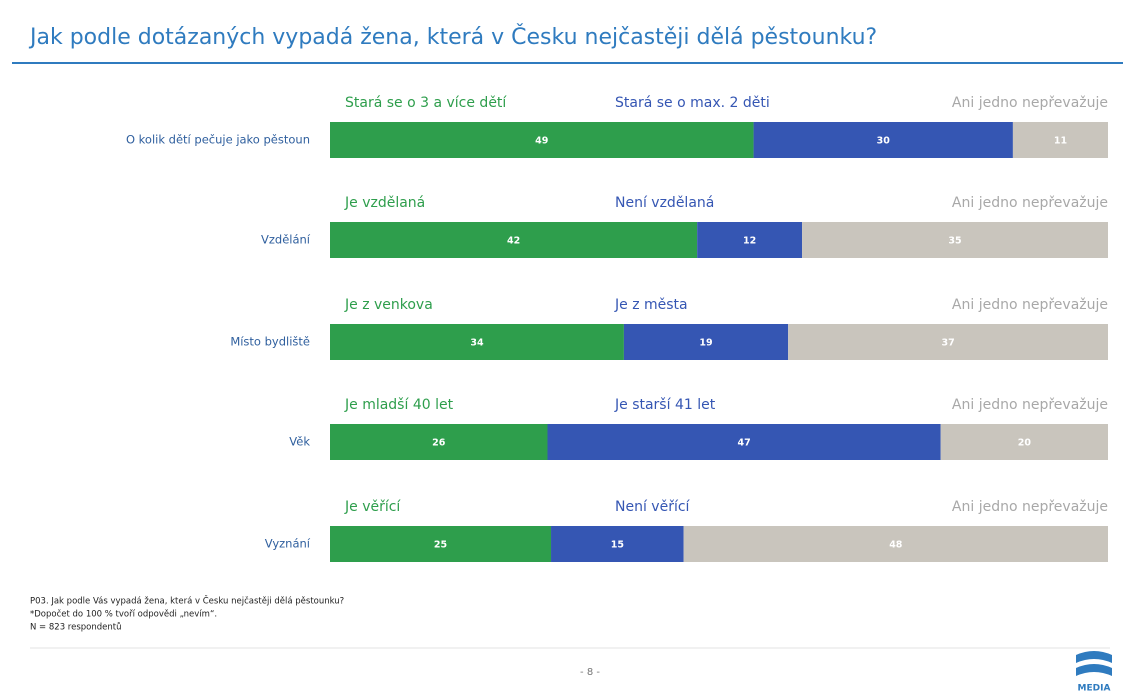 This screenshot has width=1123, height=697. I want to click on logo: MEDIA, so click(1094, 672).